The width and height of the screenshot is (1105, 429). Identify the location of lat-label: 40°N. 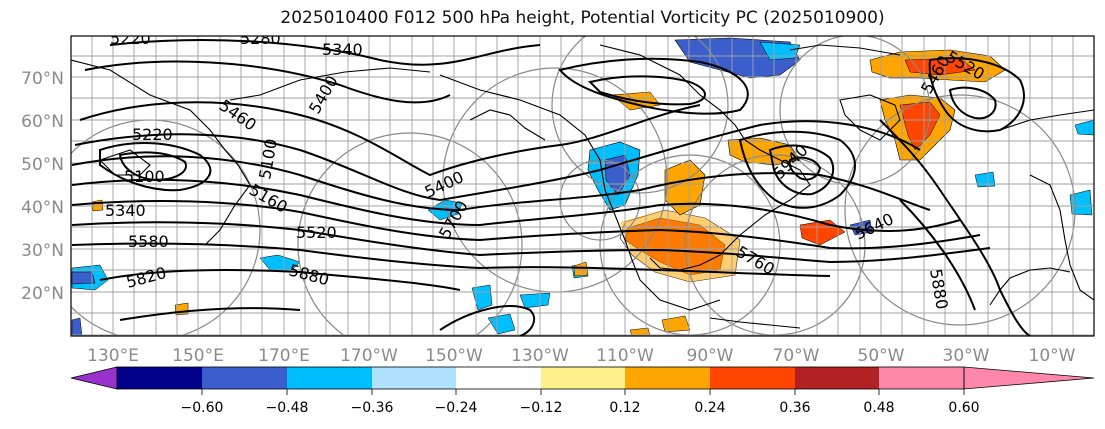
(42, 208).